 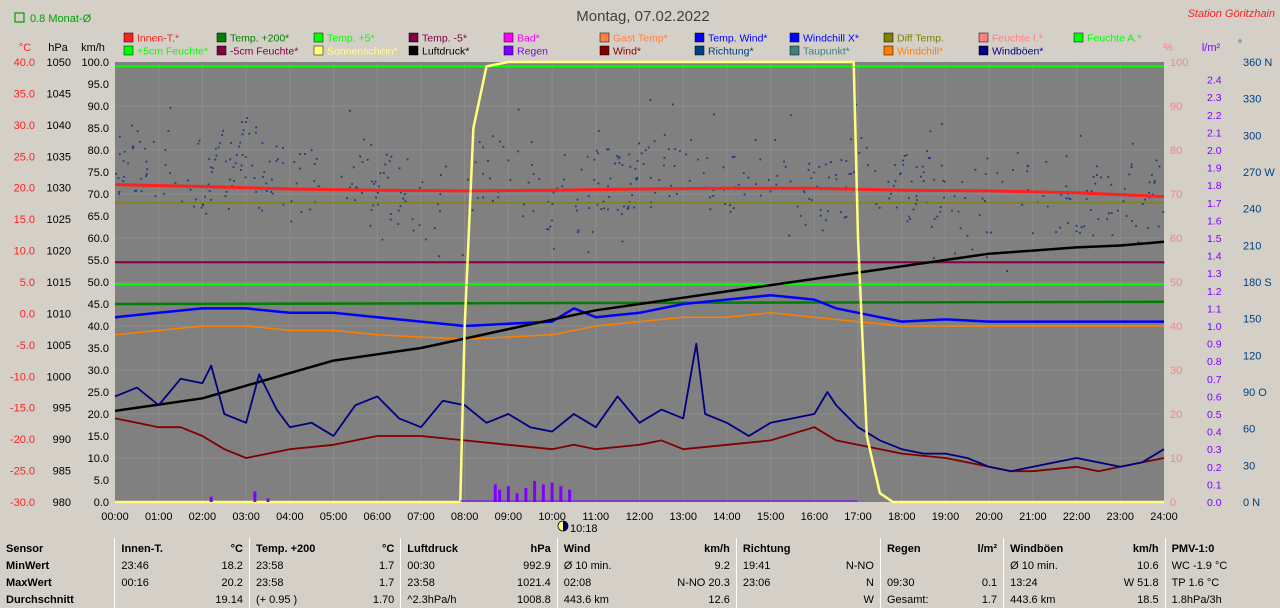 What do you see at coordinates (24, 157) in the screenshot?
I see `tick-temp: 25.0` at bounding box center [24, 157].